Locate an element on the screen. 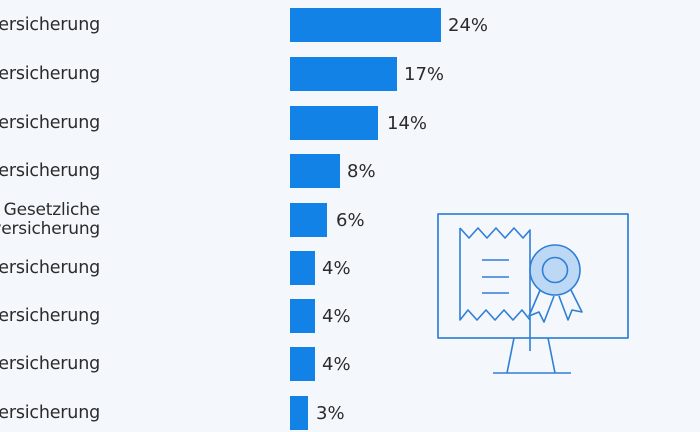 The width and height of the screenshot is (700, 432). chart-row-unfall: Unfallversicherung 4% is located at coordinates (260, 268).